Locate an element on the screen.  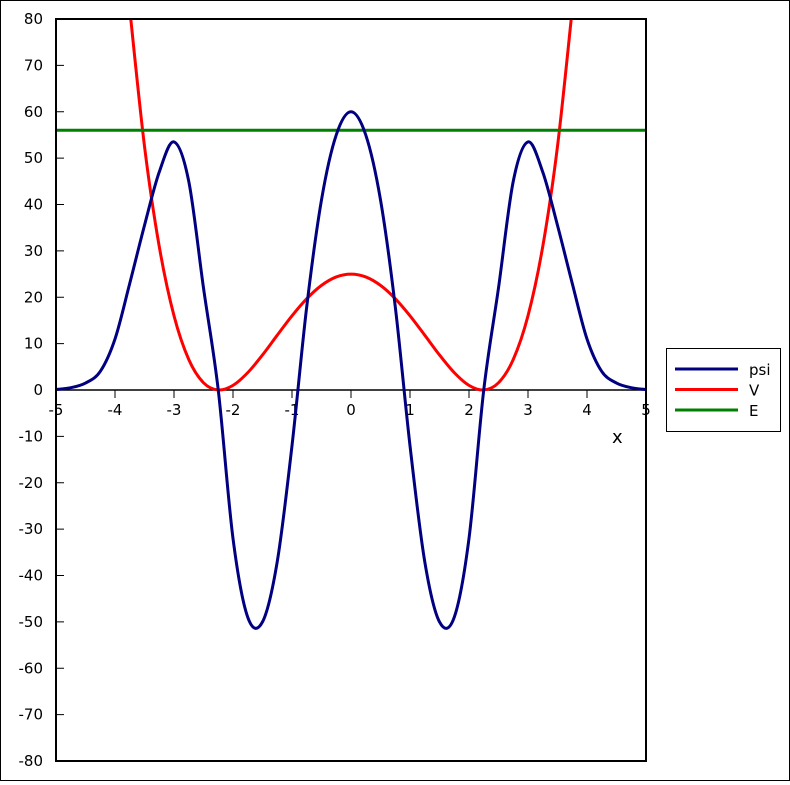
legend-label-psi: psi is located at coordinates (760, 370).